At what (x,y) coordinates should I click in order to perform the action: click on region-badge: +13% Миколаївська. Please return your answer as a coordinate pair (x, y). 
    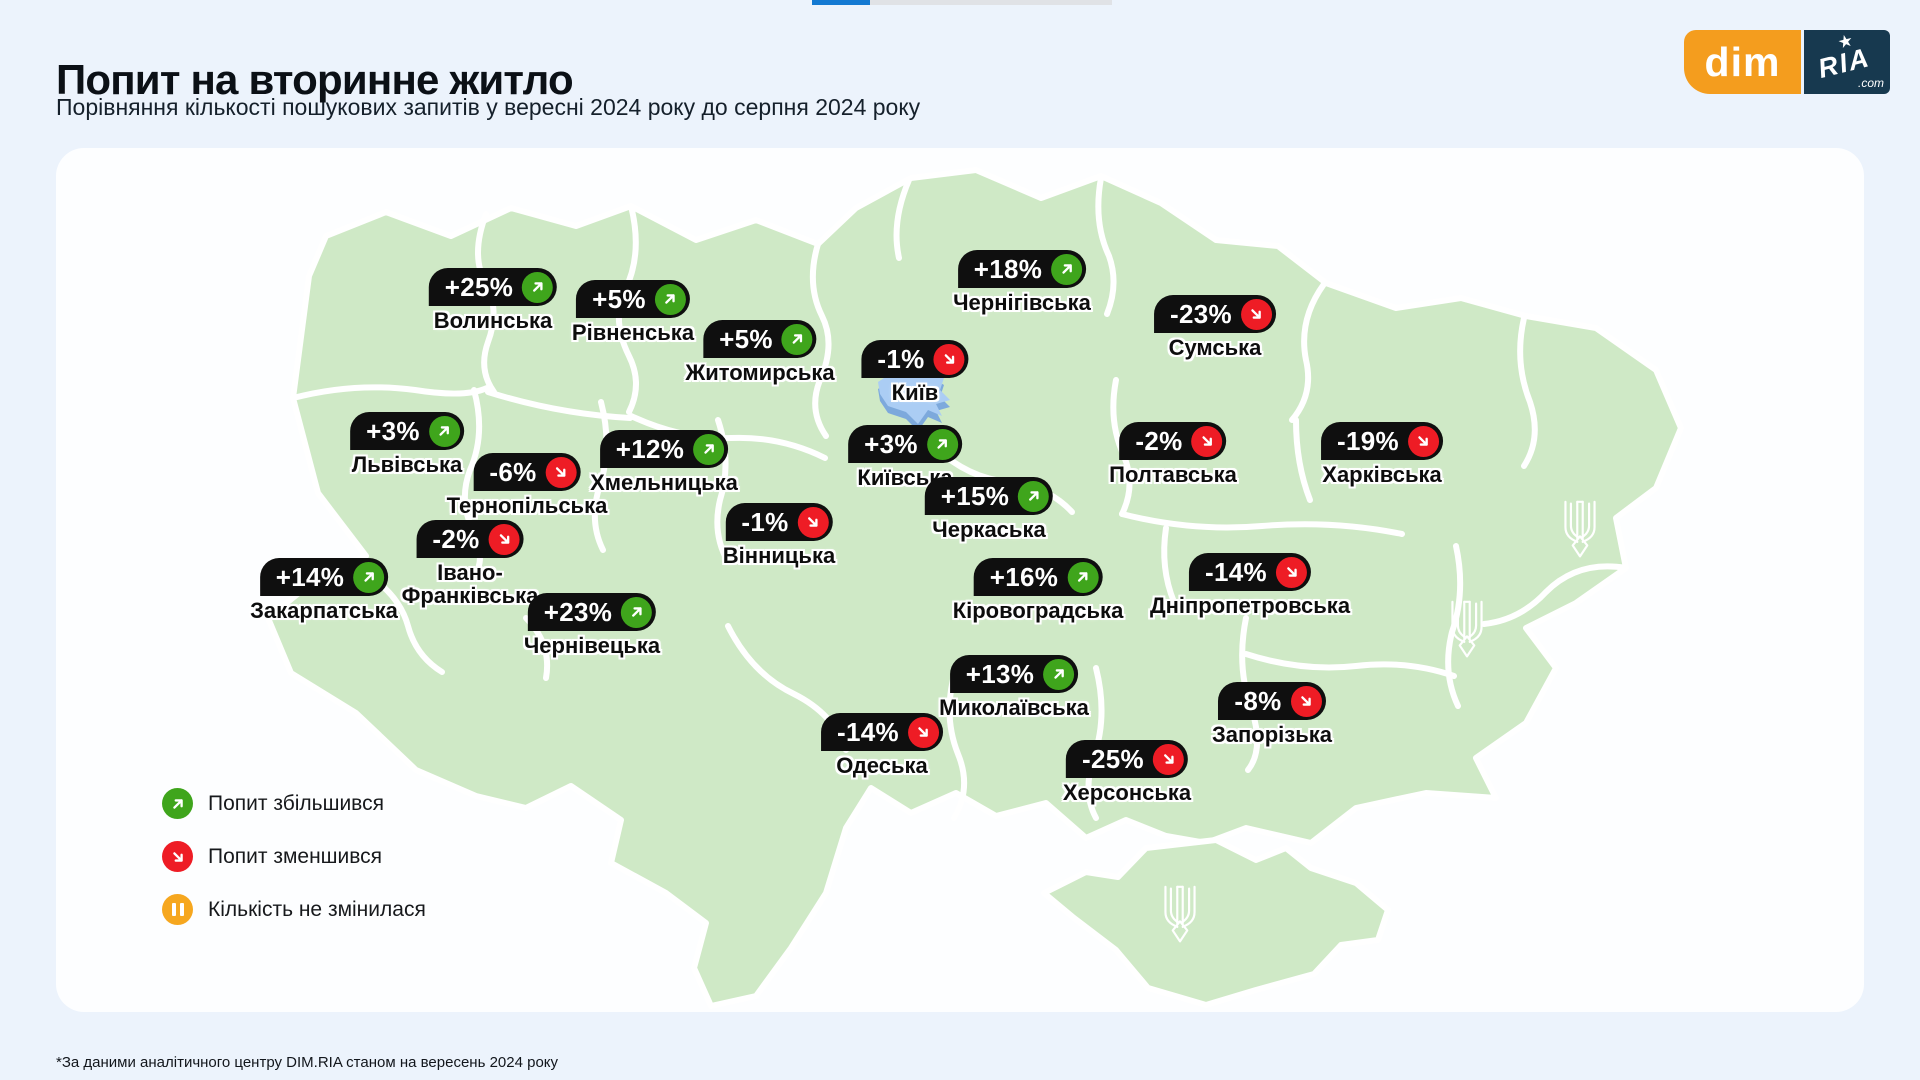
    Looking at the image, I should click on (1014, 687).